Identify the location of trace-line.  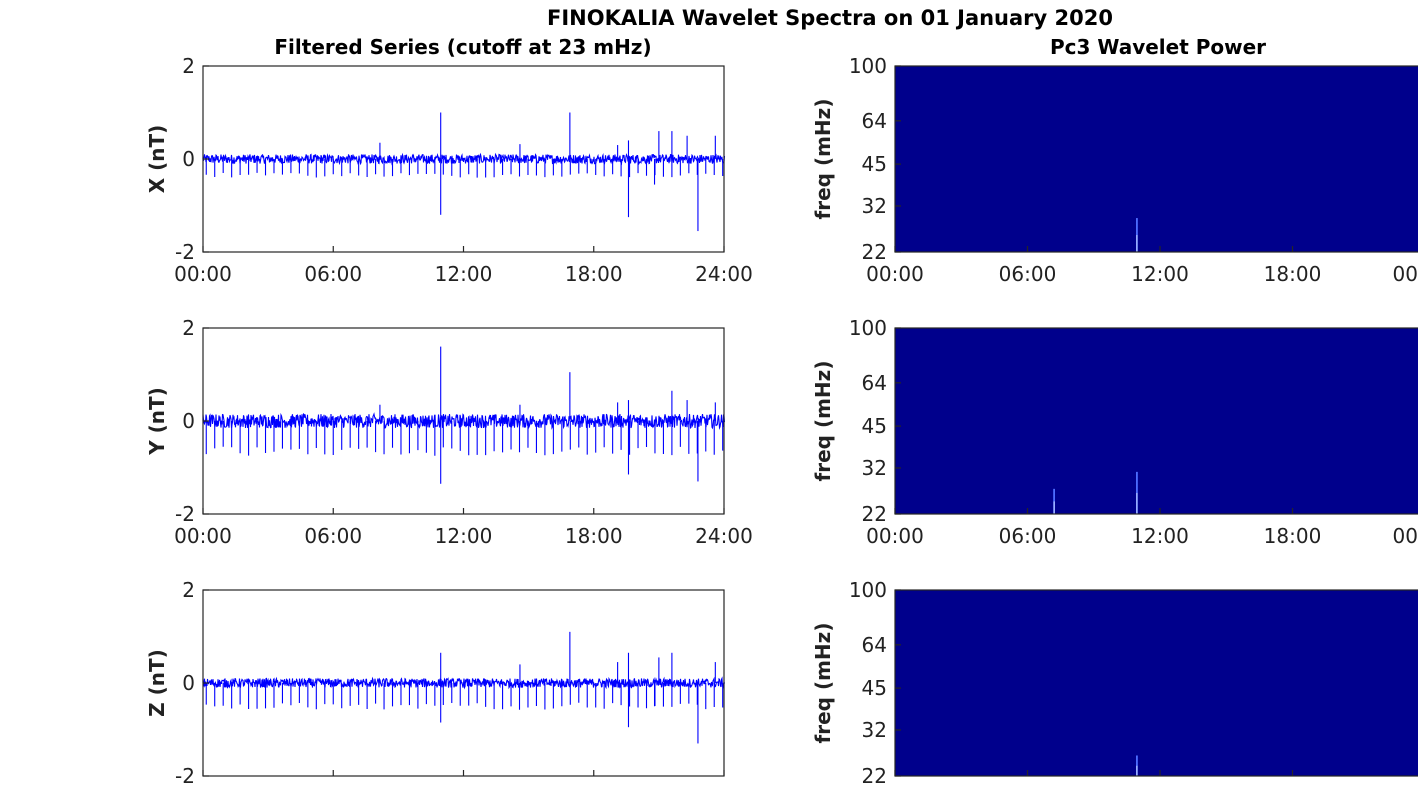
(464, 159).